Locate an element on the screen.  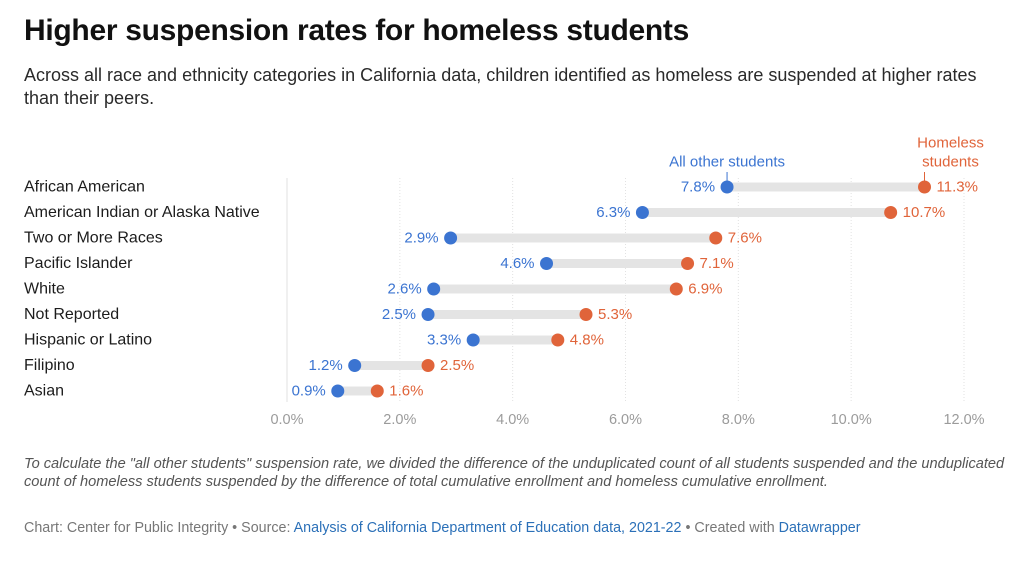
value-label-homeless-students: 7.1% is located at coordinates (717, 263).